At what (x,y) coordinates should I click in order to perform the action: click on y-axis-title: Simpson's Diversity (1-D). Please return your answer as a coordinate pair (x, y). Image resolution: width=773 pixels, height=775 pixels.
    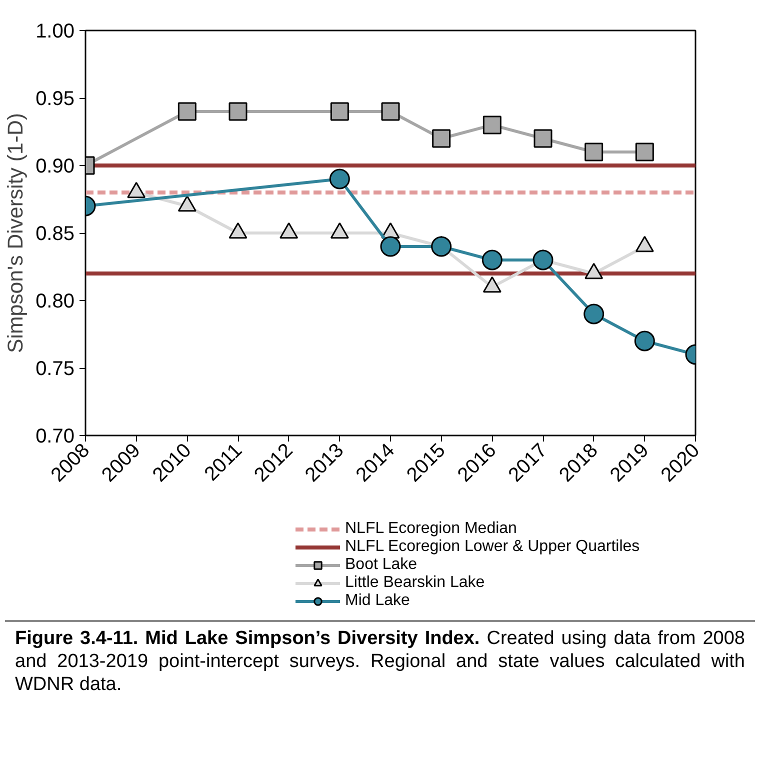
    Looking at the image, I should click on (16, 233).